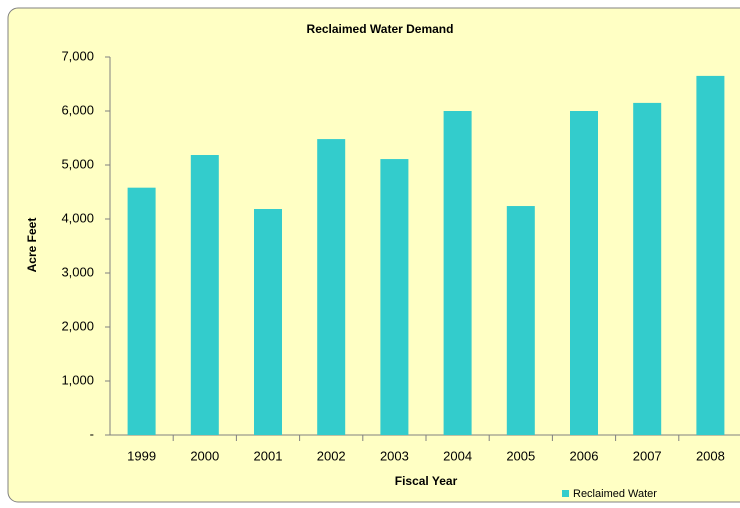 The image size is (740, 508). What do you see at coordinates (331, 455) in the screenshot?
I see `x-tick-label: 2002` at bounding box center [331, 455].